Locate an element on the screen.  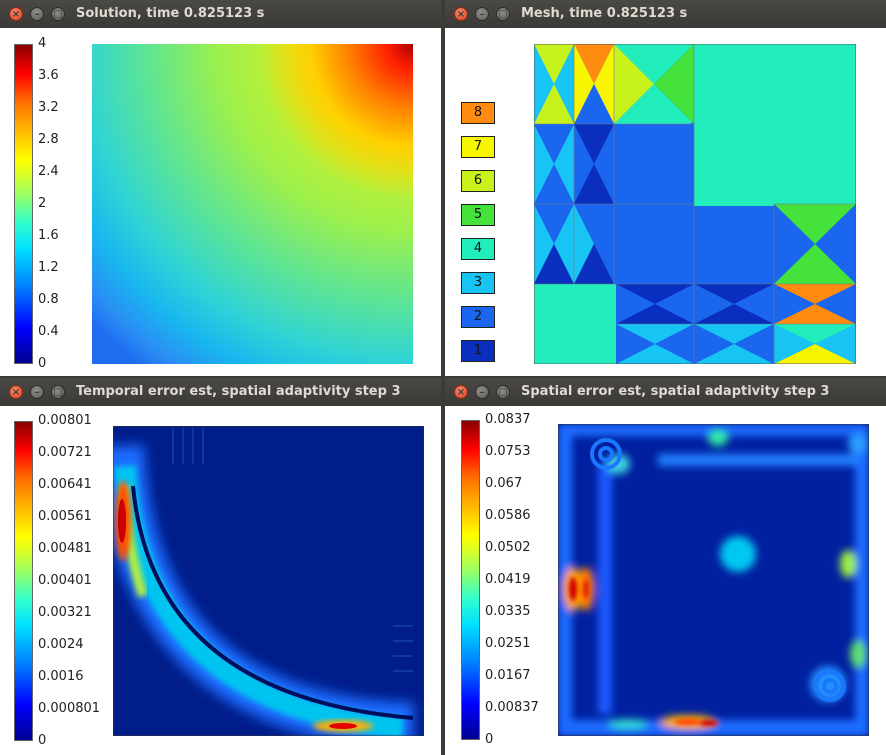
colorbar-tick-label: 0.0335 is located at coordinates (508, 611).